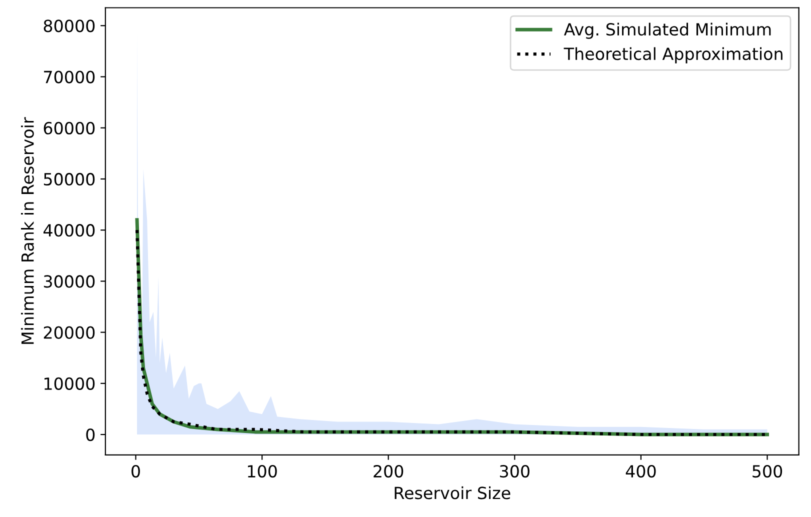 The height and width of the screenshot is (517, 811). What do you see at coordinates (673, 55) in the screenshot?
I see `legend-label: Theoretical Approximation` at bounding box center [673, 55].